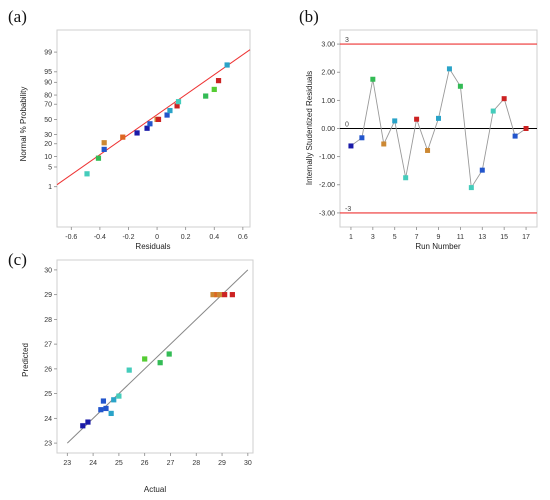 Image resolution: width=550 pixels, height=500 pixels. Describe the element at coordinates (152, 246) in the screenshot. I see `panel-a-xlabel: Residuals` at that location.